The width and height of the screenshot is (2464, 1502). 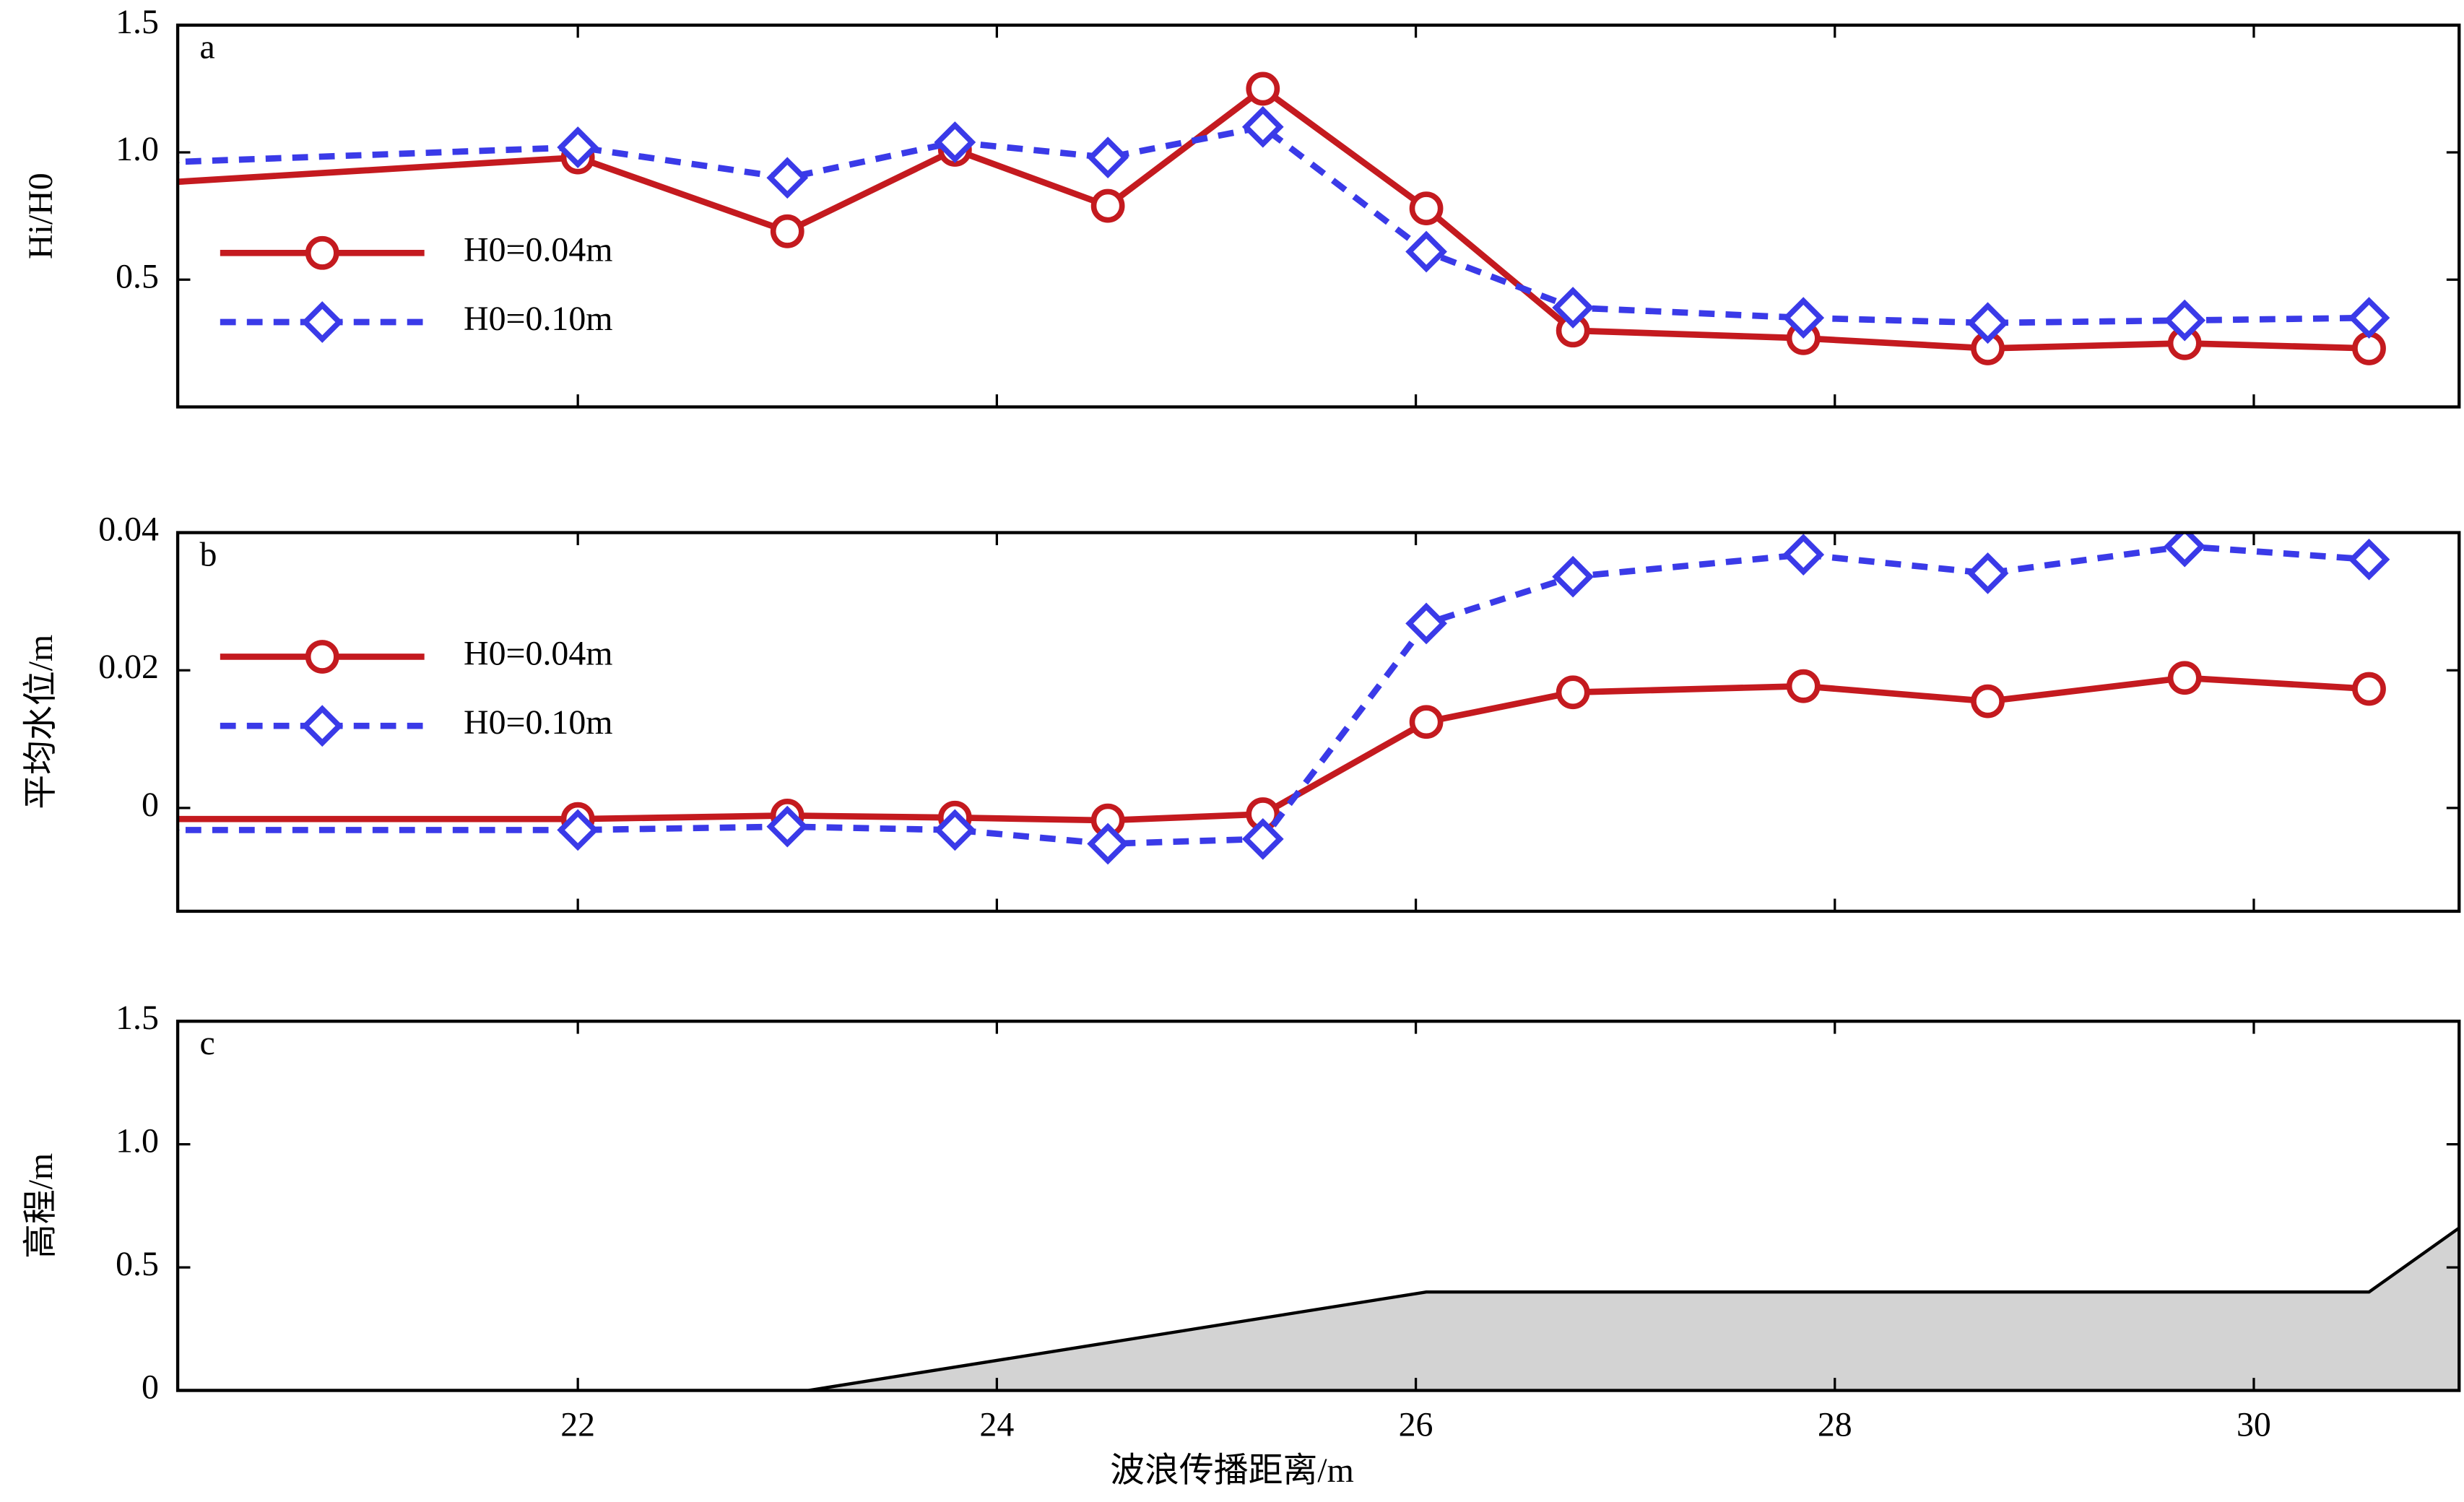 What do you see at coordinates (41, 1206) in the screenshot?
I see `y-axis-label: 高程/m` at bounding box center [41, 1206].